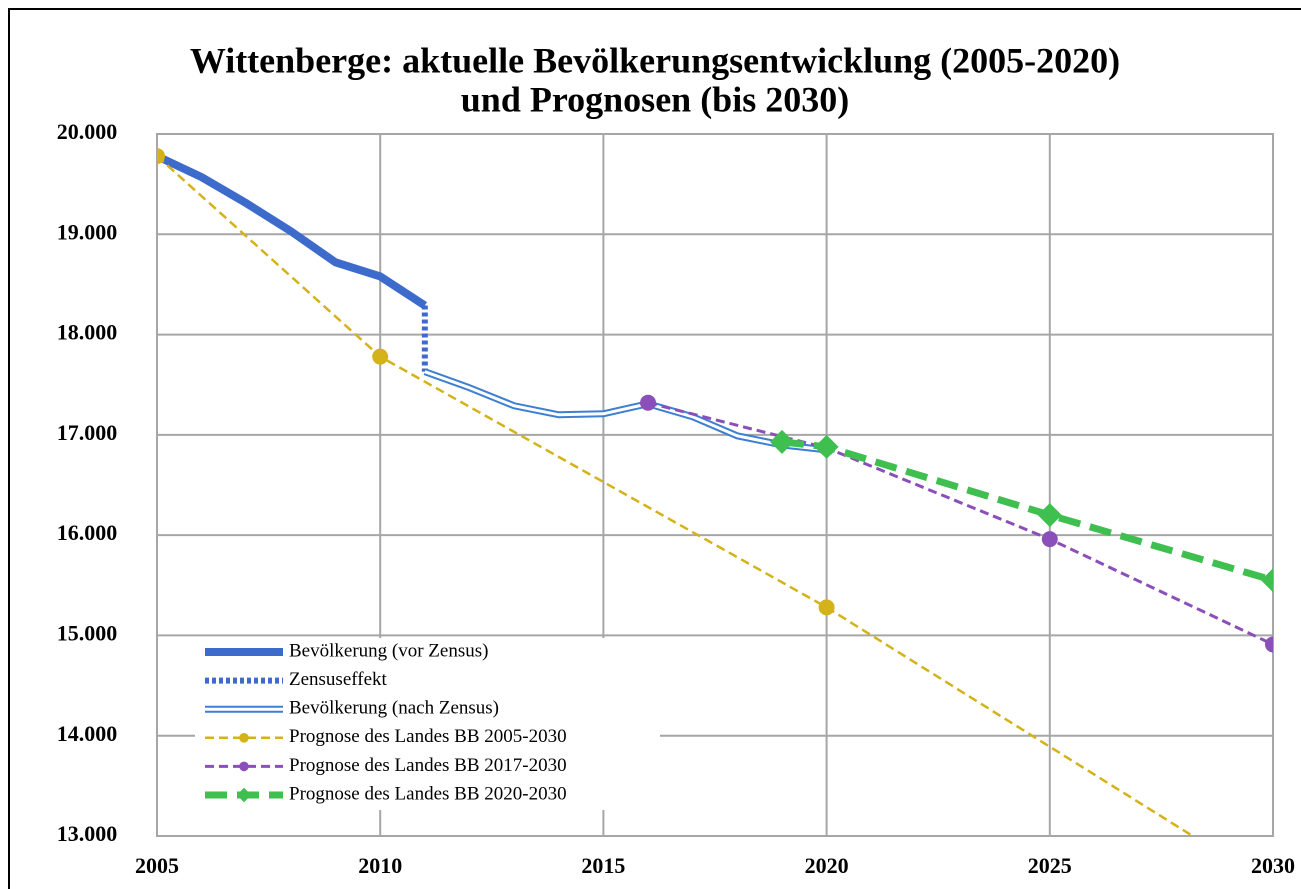 The image size is (1301, 889). I want to click on chart-title: und Prognosen (bis 2030), so click(655, 99).